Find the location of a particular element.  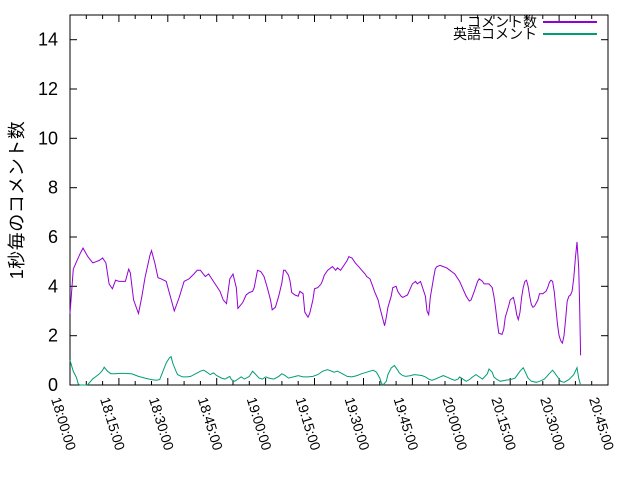

x-tick-label: 18:00:00 is located at coordinates (63, 423).